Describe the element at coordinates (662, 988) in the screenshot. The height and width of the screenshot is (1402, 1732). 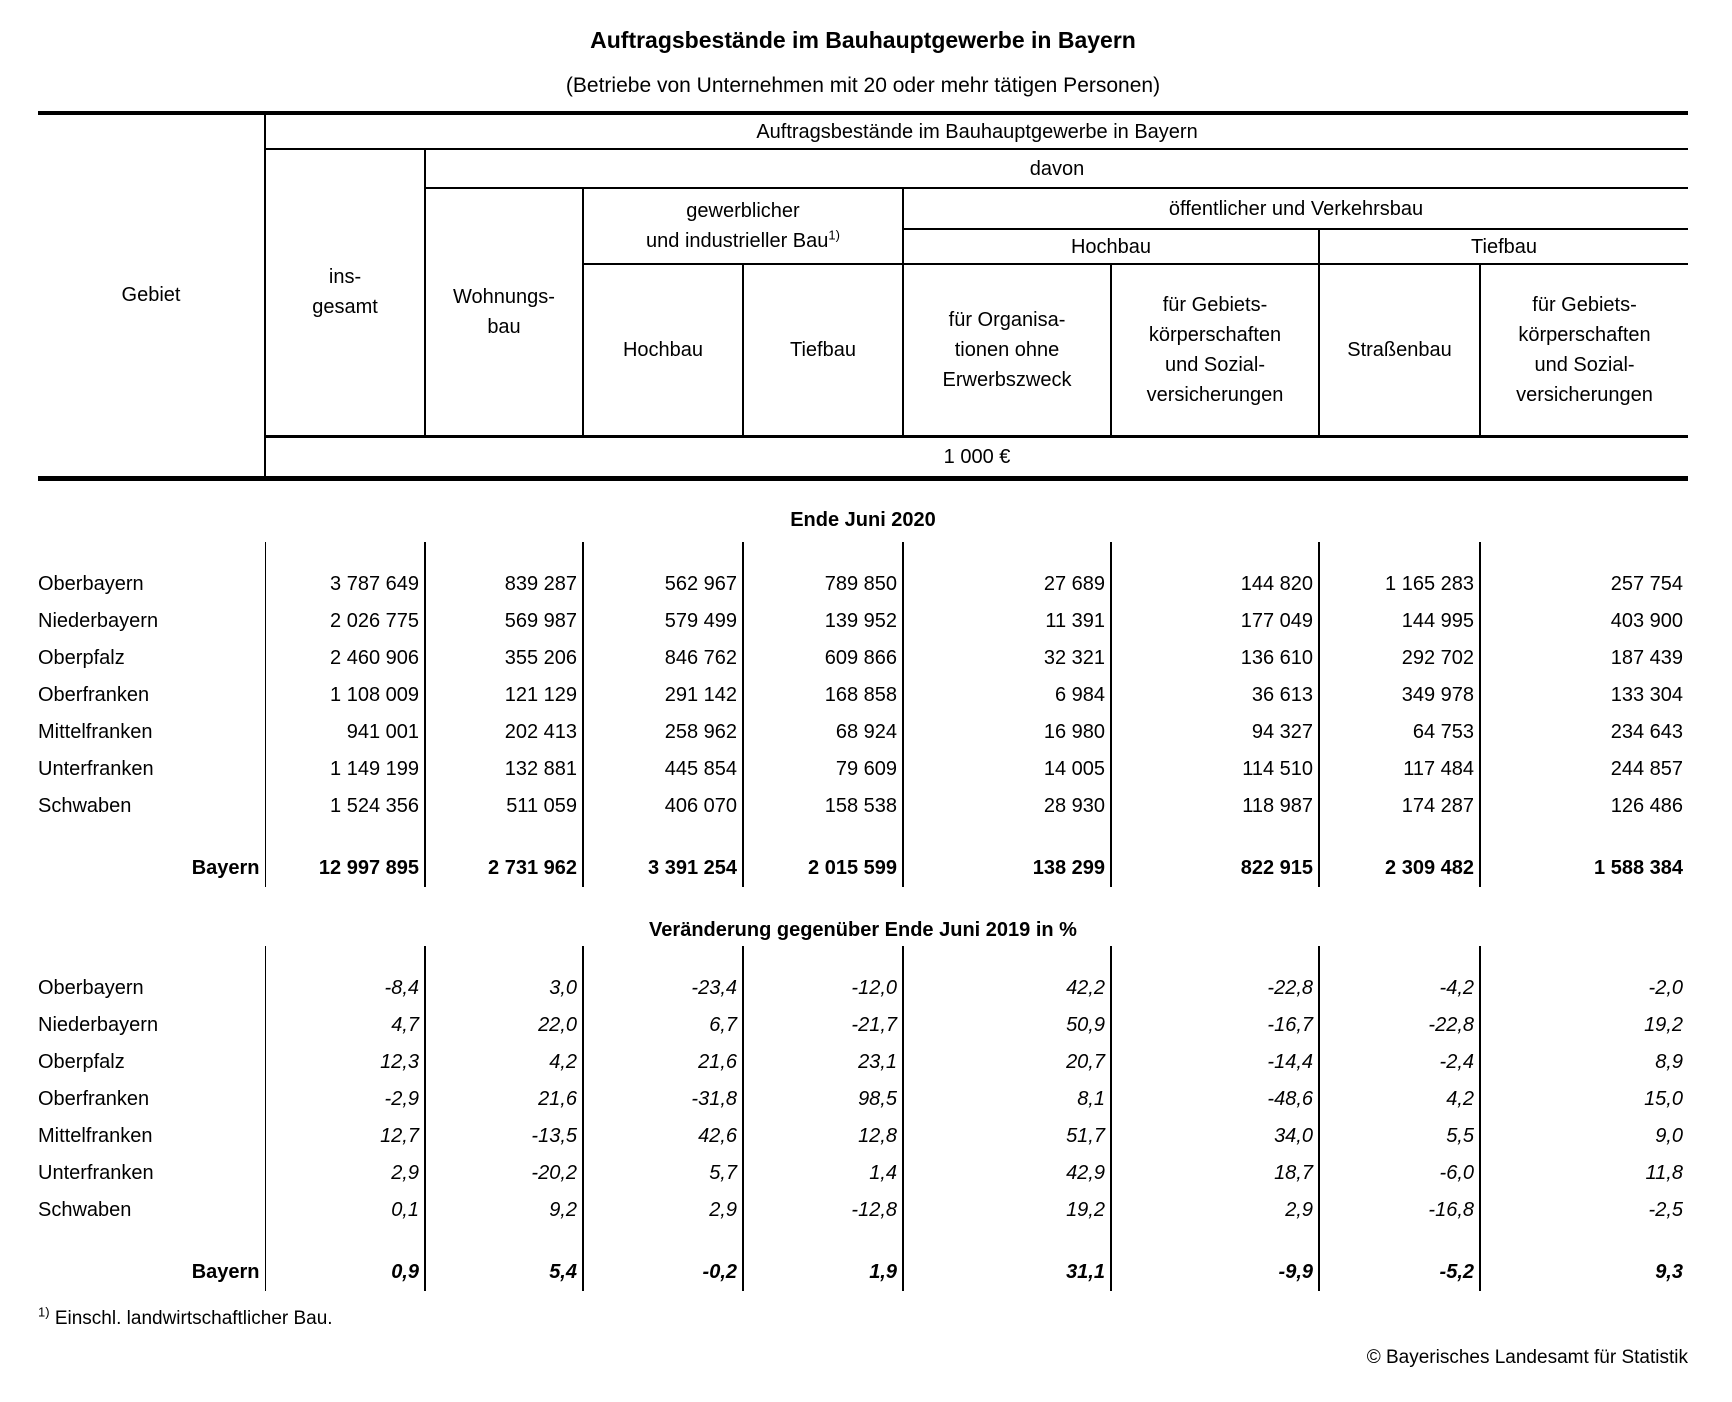
I see `value-cell: -23,4` at that location.